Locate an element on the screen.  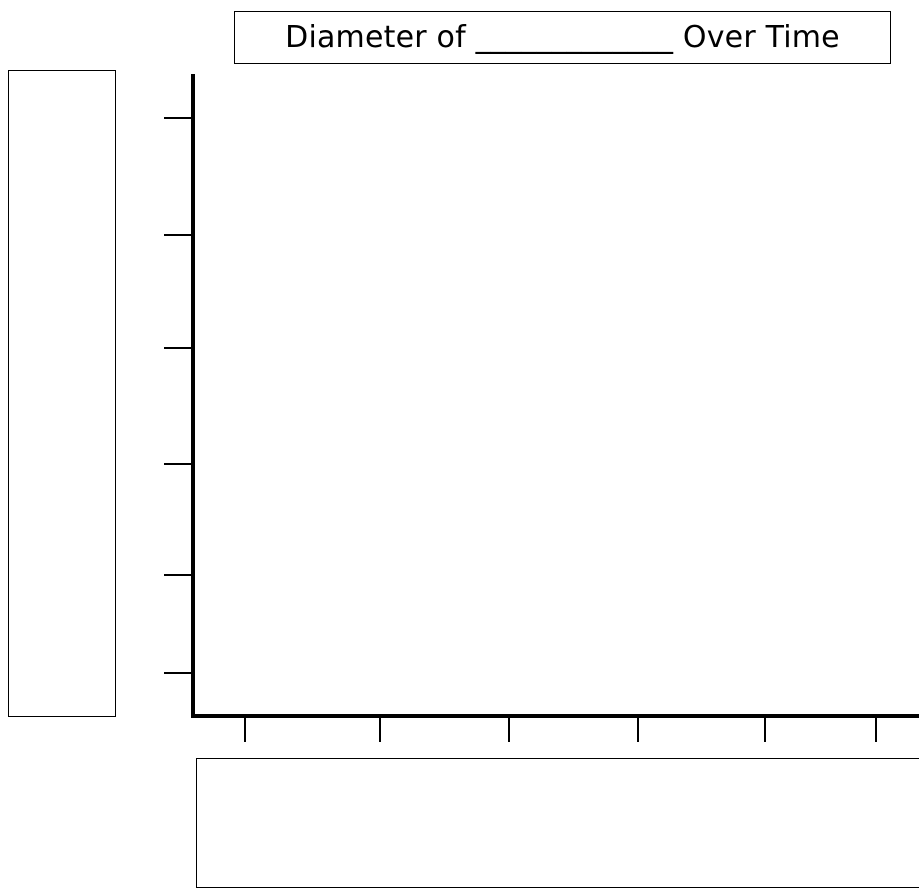
chart-title: Diameter of _____________ Over Time is located at coordinates (562, 37).